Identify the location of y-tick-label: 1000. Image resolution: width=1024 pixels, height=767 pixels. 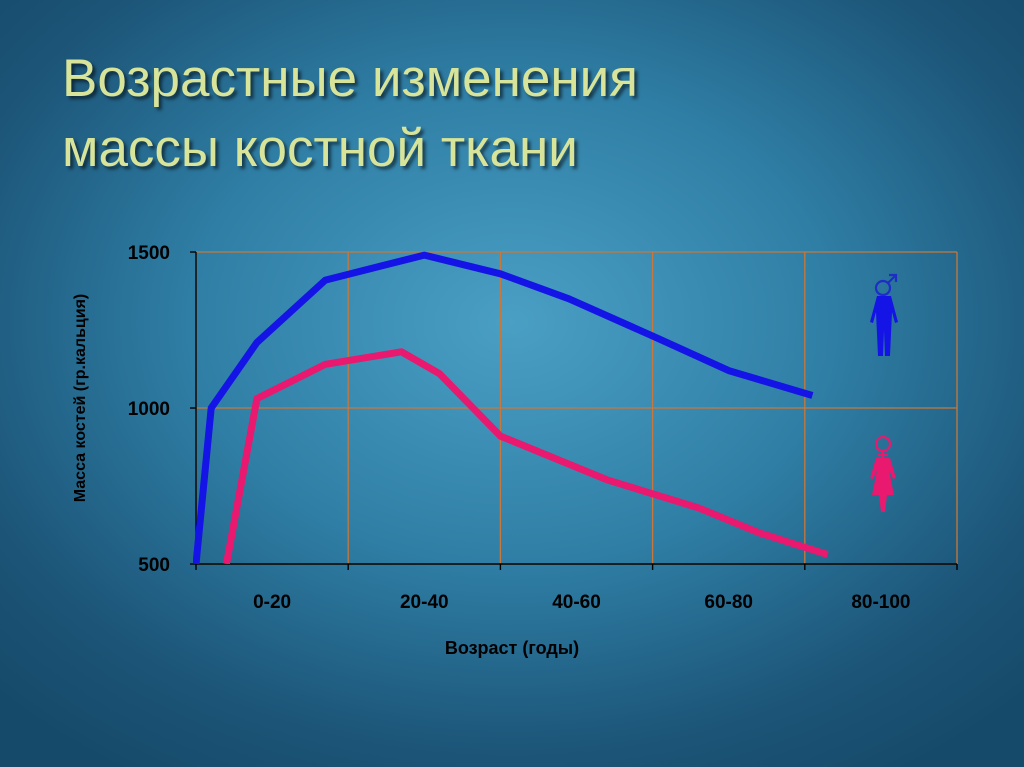
(149, 409).